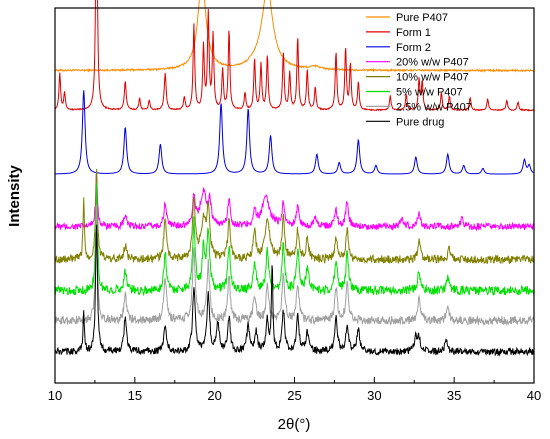 The width and height of the screenshot is (550, 439). What do you see at coordinates (374, 395) in the screenshot?
I see `x-tick-label: 30` at bounding box center [374, 395].